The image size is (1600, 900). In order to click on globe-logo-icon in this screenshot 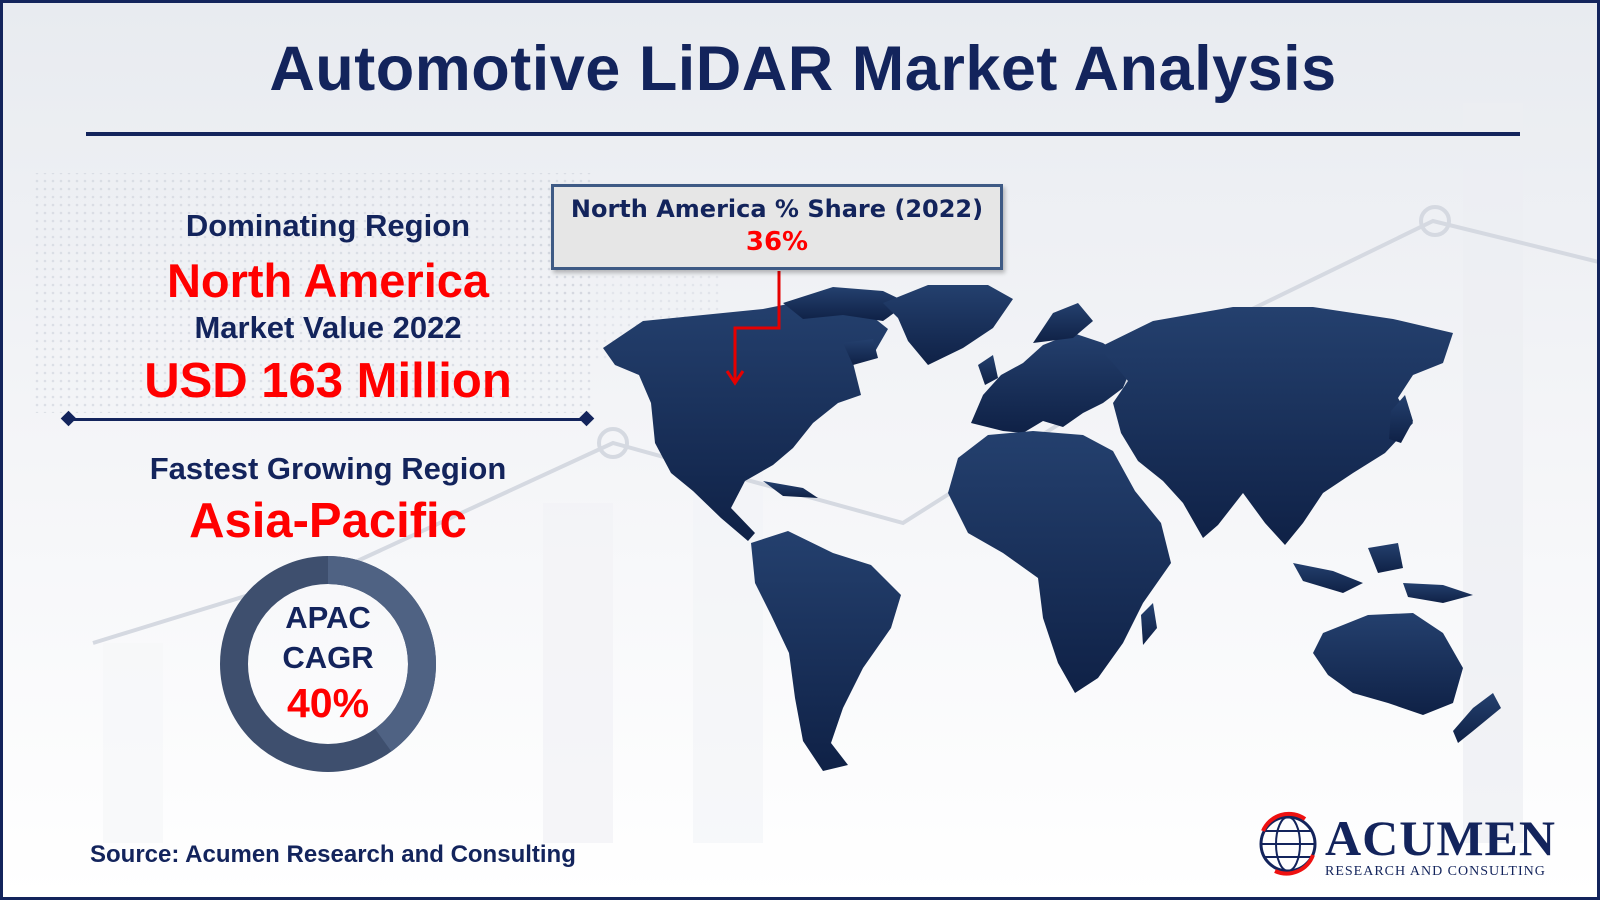, I will do `click(1288, 843)`.